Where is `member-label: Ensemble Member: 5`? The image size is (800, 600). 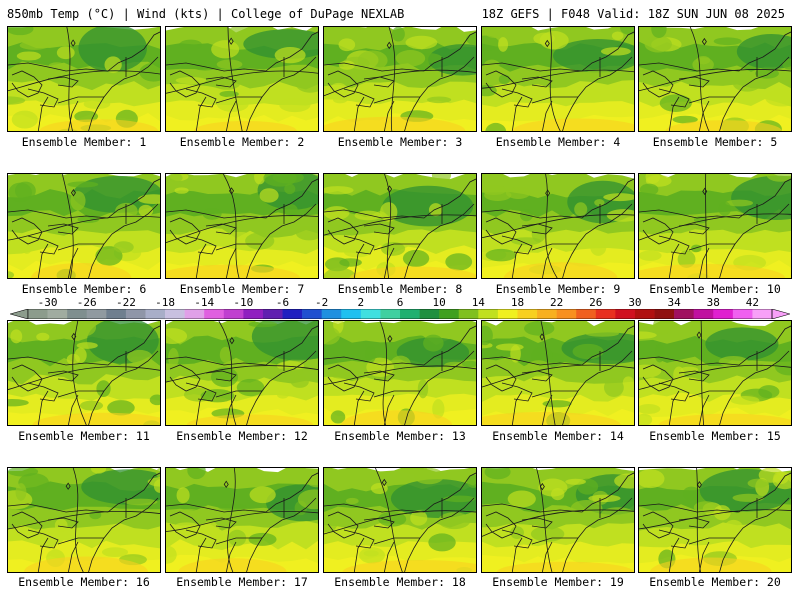 member-label: Ensemble Member: 5 is located at coordinates (715, 142).